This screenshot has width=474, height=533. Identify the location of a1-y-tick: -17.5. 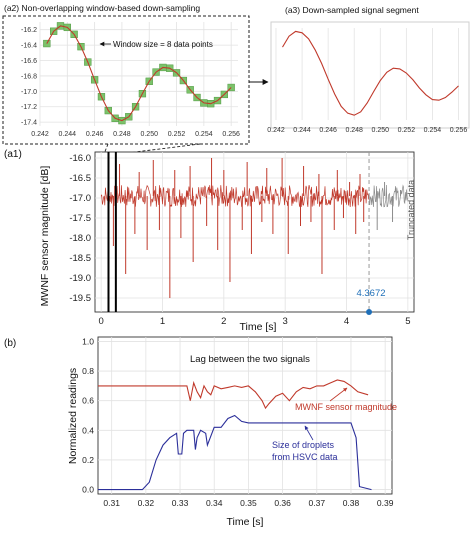
(80, 218).